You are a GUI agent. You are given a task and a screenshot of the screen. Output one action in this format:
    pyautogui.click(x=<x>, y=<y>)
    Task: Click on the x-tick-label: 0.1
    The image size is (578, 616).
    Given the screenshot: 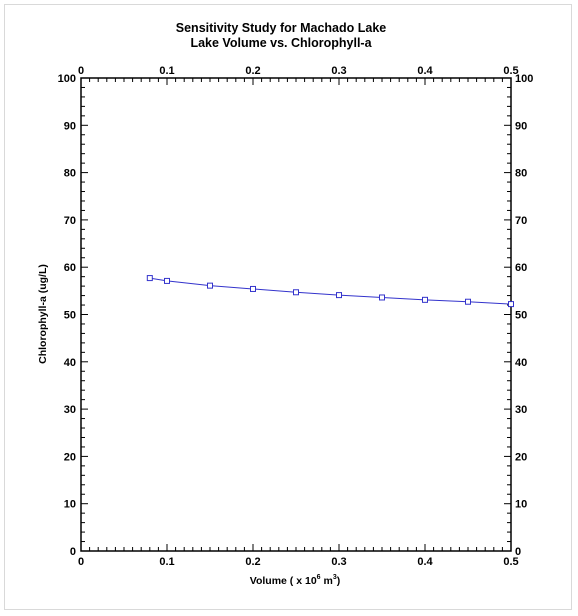 What is the action you would take?
    pyautogui.click(x=166, y=562)
    